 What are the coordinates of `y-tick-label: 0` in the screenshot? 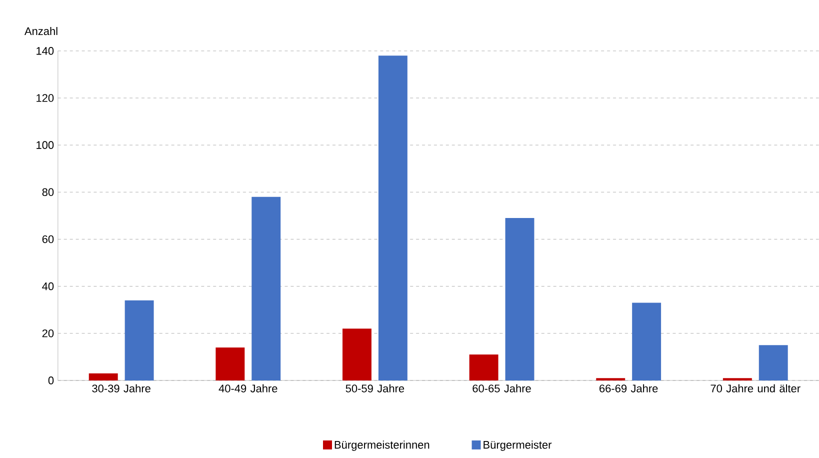 It's located at (51, 380).